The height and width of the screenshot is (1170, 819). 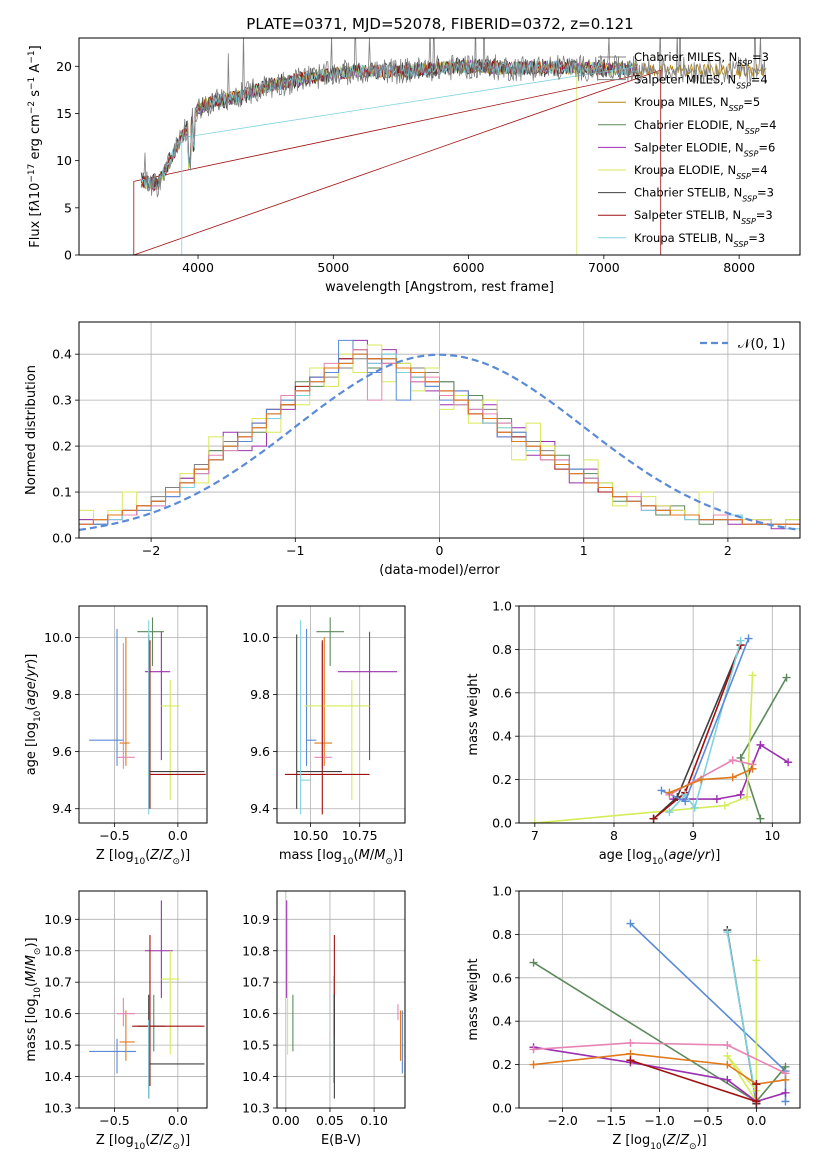 What do you see at coordinates (701, 172) in the screenshot?
I see `legend-label: Kroupa ELODIE, NSSP=4` at bounding box center [701, 172].